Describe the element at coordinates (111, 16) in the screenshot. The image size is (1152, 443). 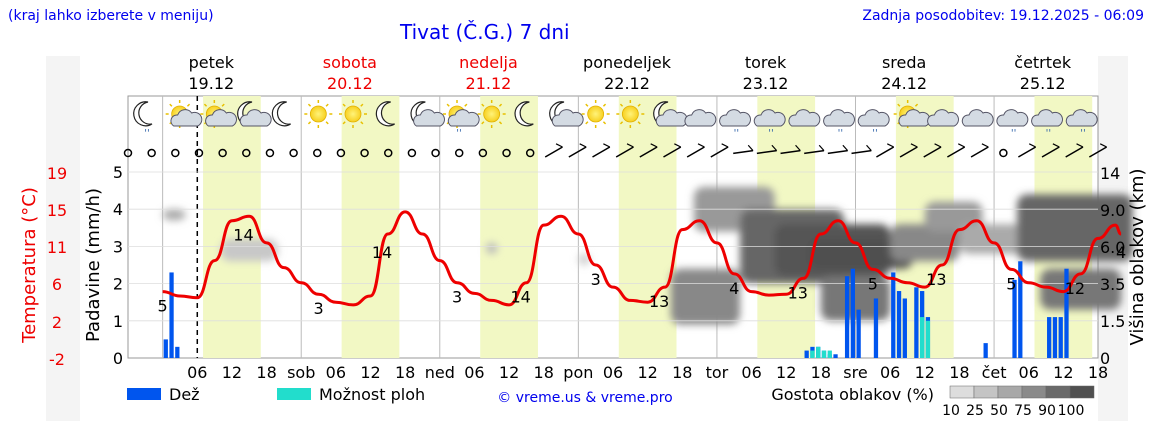
I see `city-menu-note: (kraj lahko izberete v meniju)` at that location.